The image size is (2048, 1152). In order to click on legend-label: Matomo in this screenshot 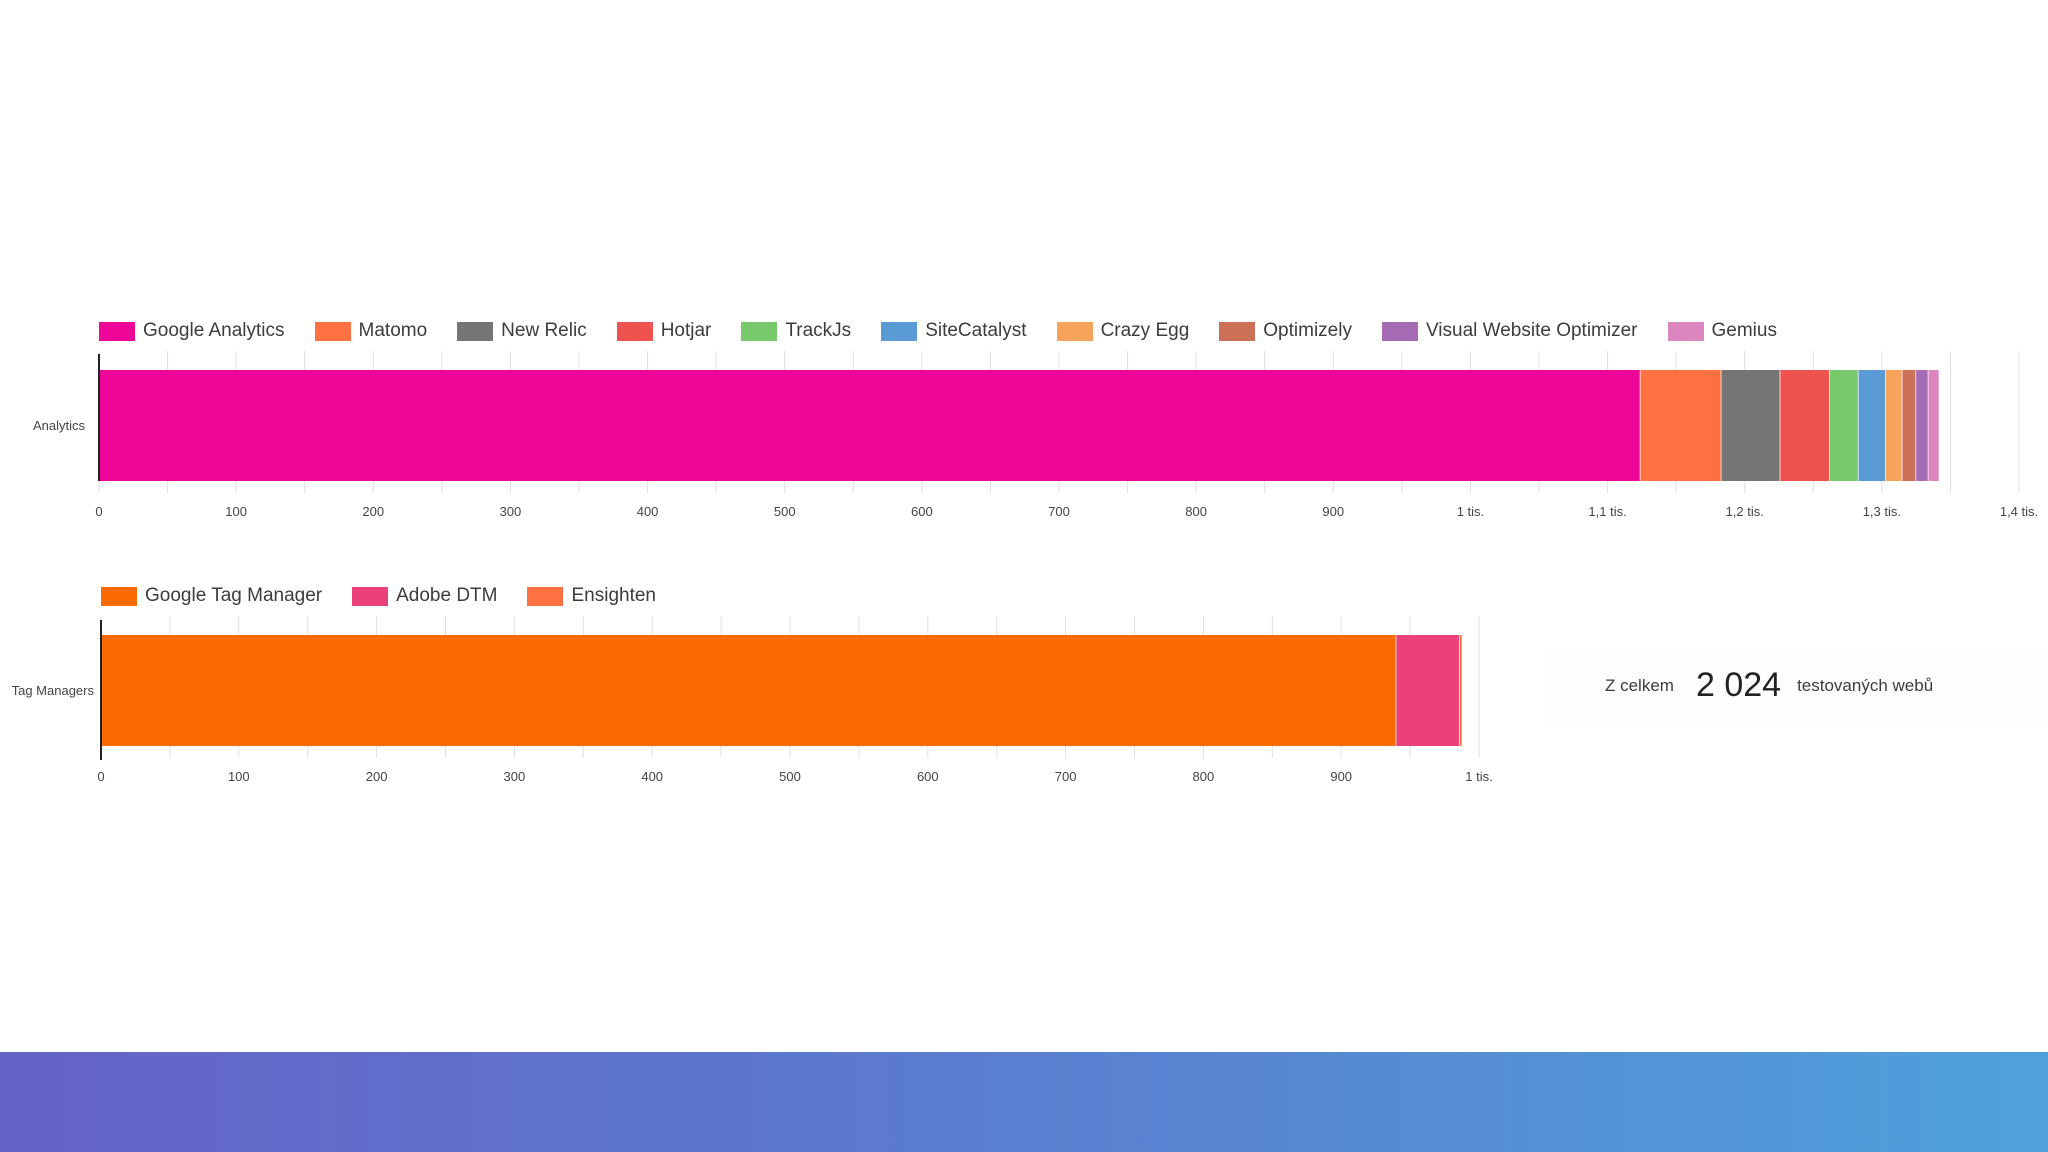, I will do `click(393, 330)`.